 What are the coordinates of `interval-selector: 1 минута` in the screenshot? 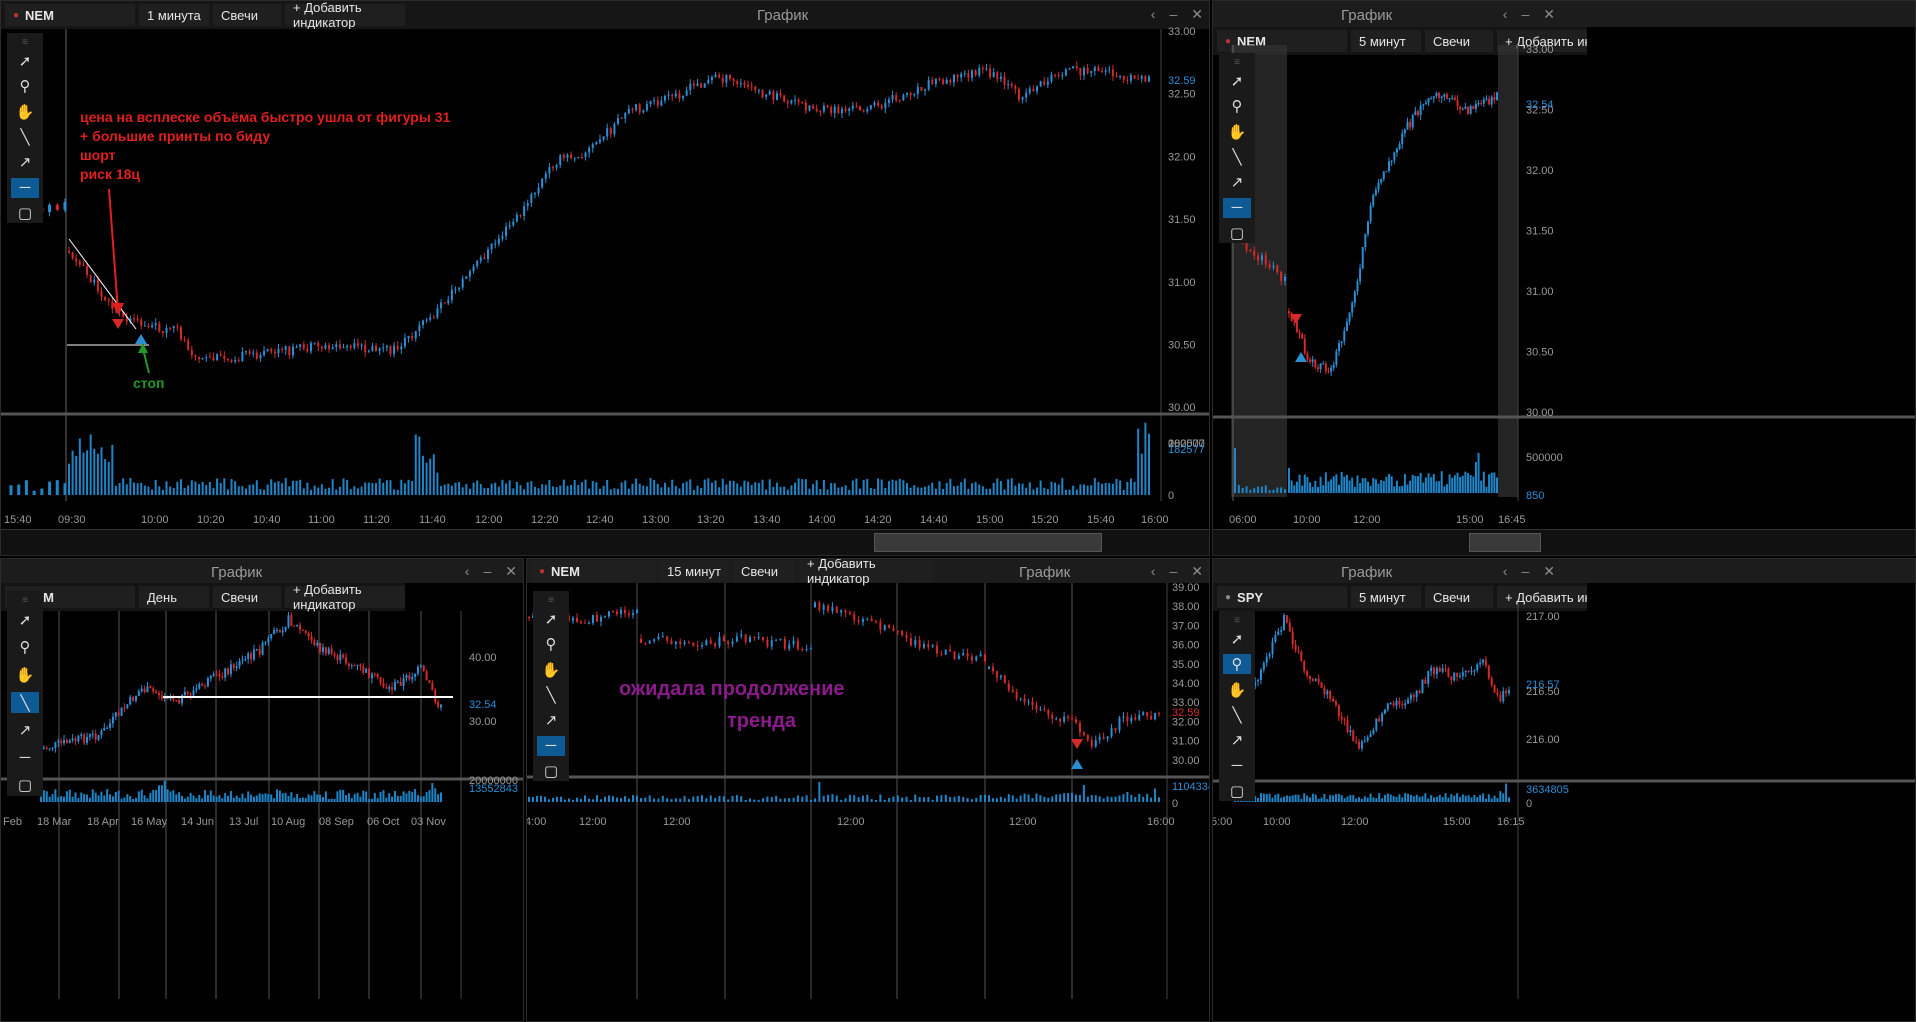 It's located at (174, 15).